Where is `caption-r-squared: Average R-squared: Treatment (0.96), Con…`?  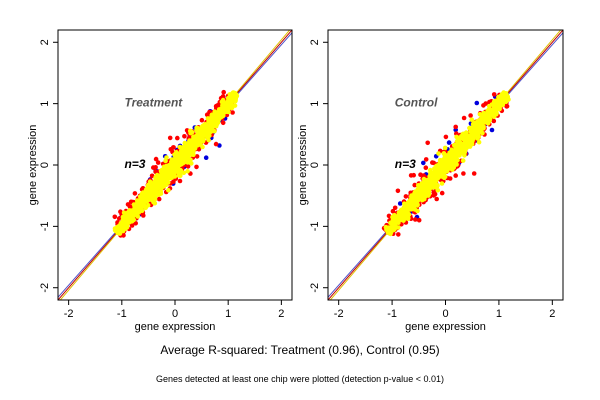 caption-r-squared: Average R-squared: Treatment (0.96), Con… is located at coordinates (300, 350).